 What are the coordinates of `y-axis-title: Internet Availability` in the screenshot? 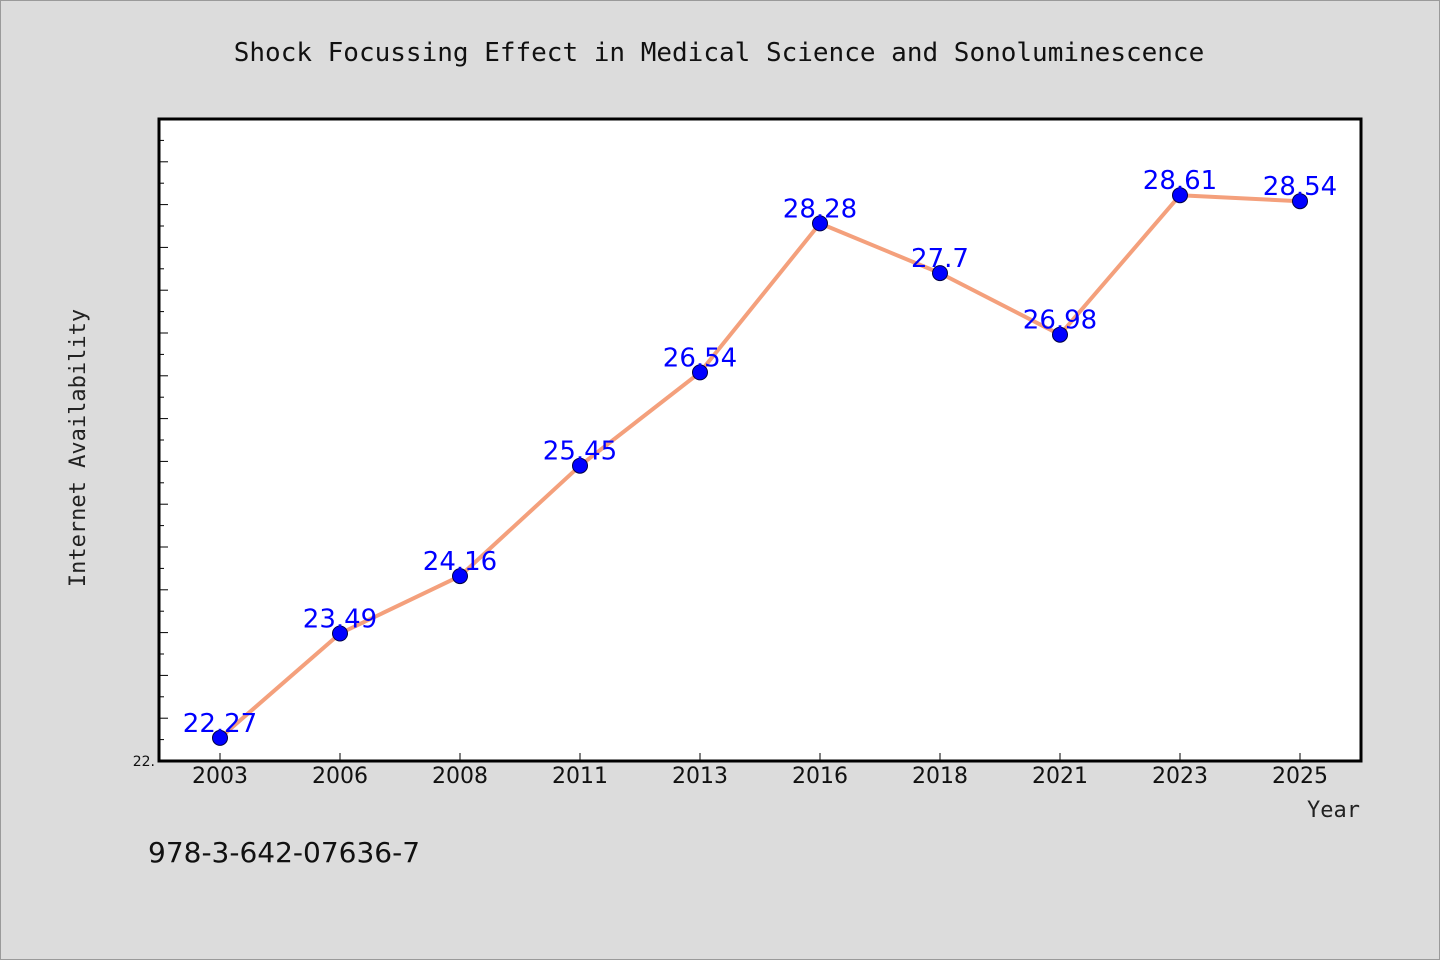 It's located at (78, 448).